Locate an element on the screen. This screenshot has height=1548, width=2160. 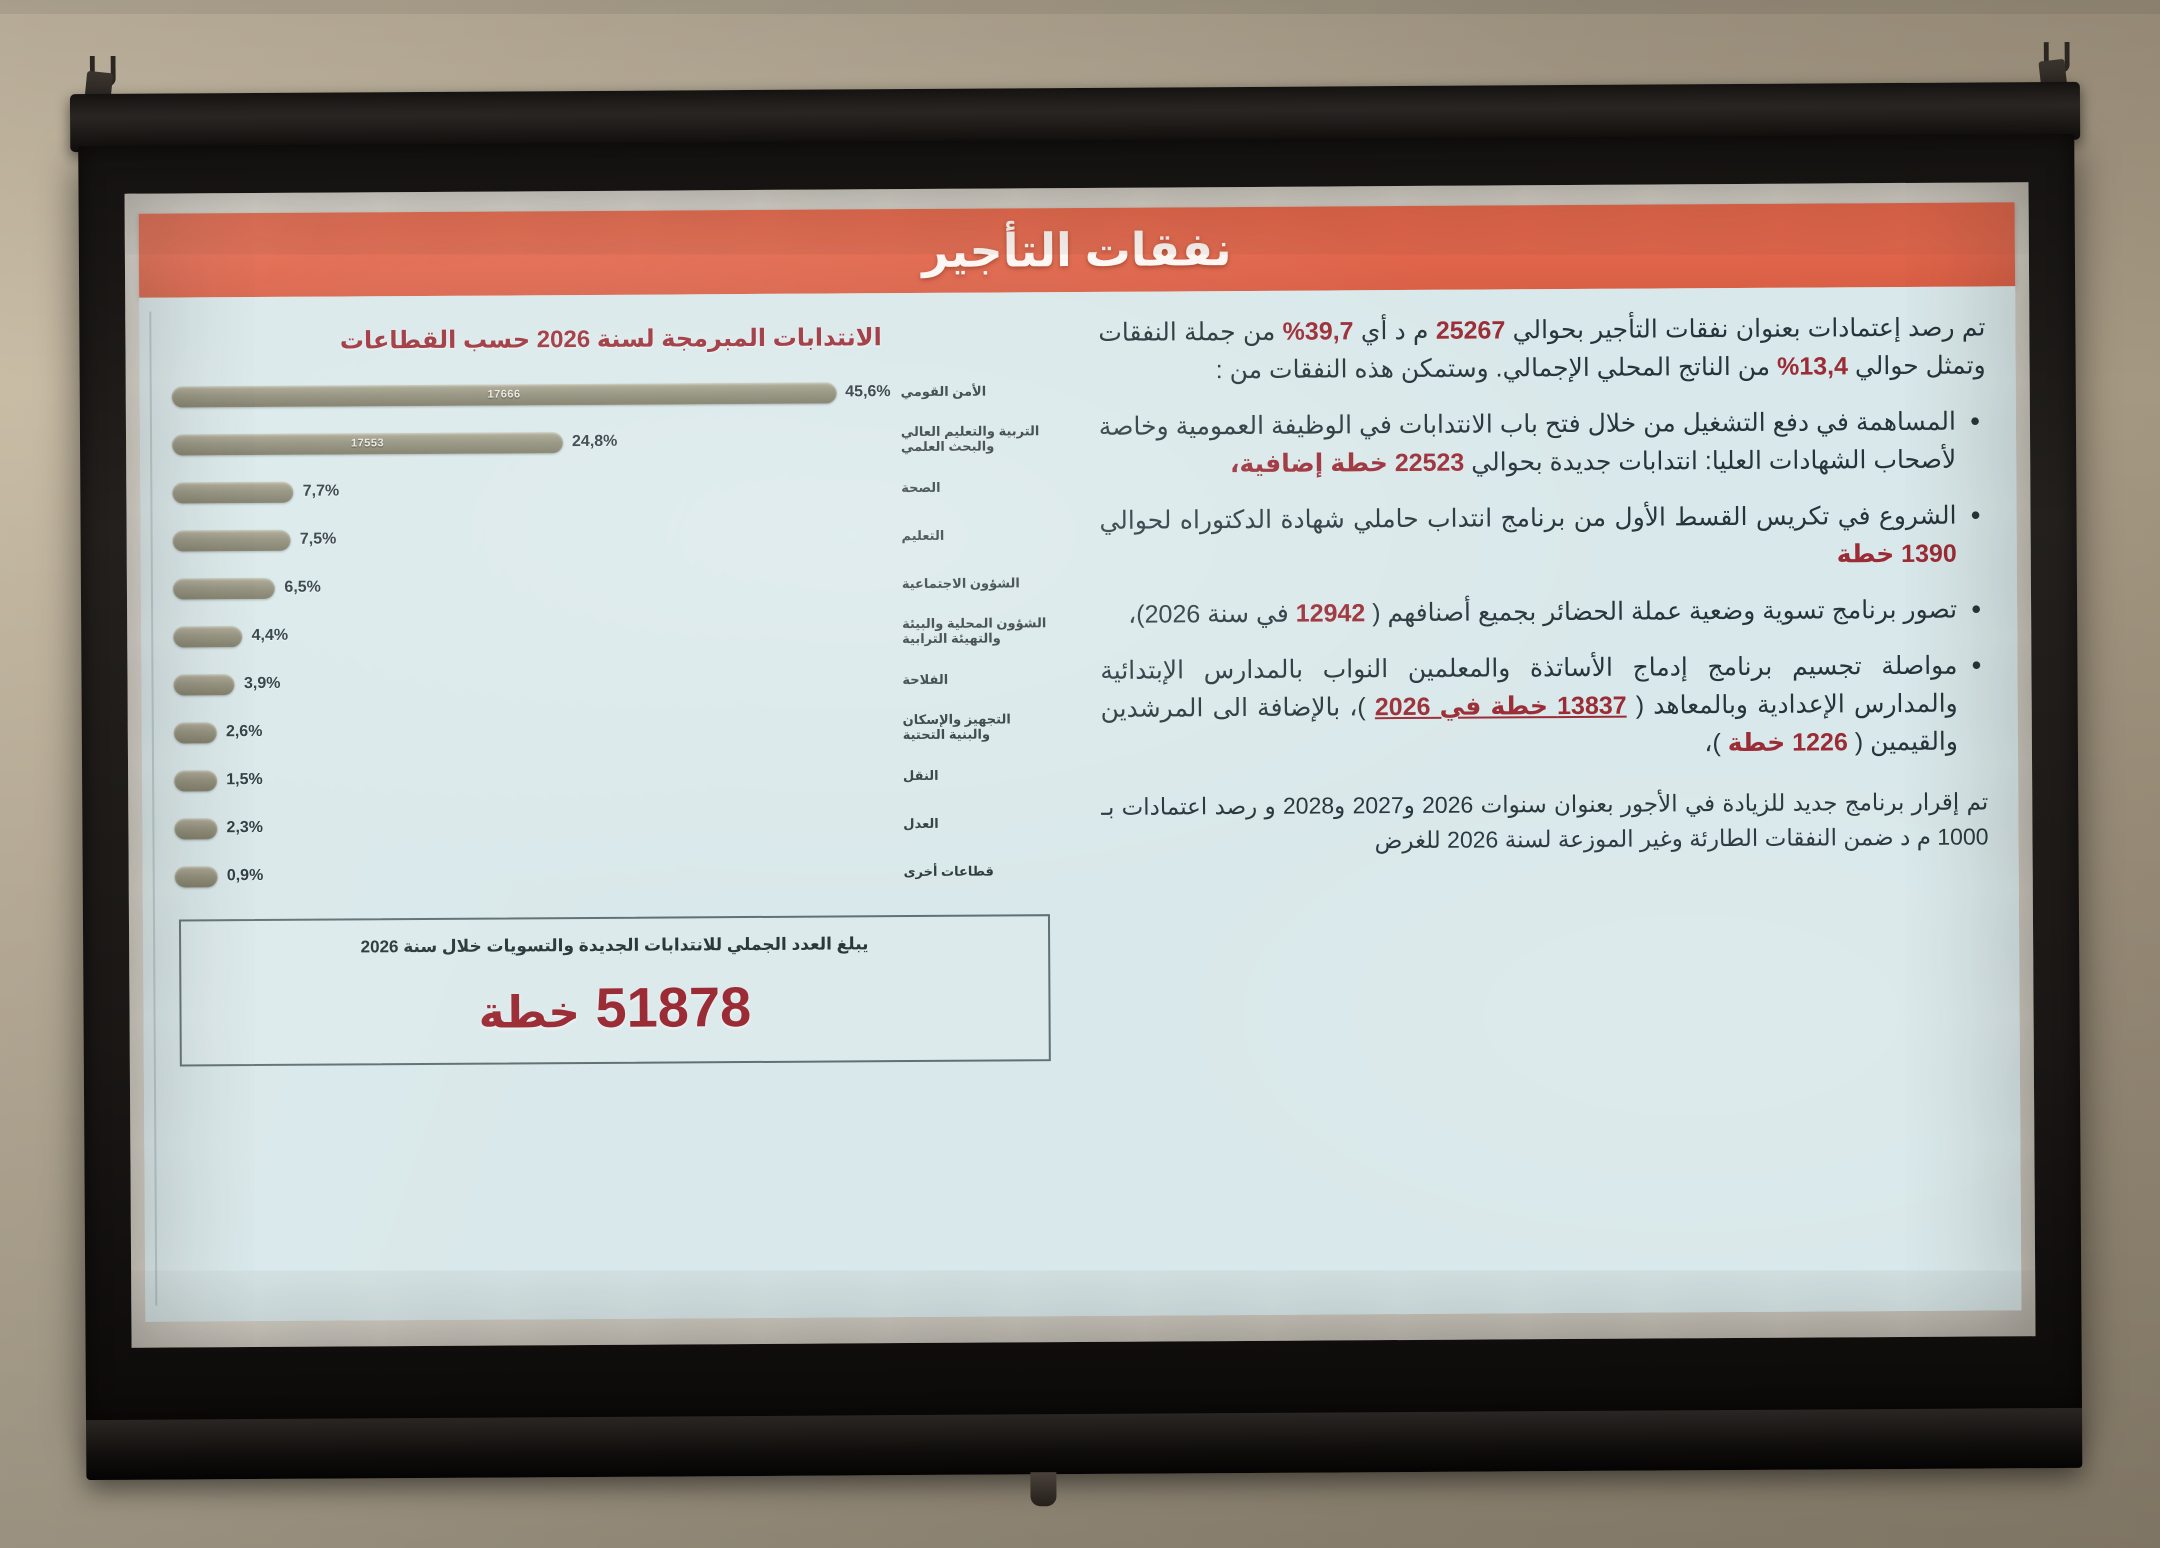
bar-value-label: 1,5% is located at coordinates (244, 779).